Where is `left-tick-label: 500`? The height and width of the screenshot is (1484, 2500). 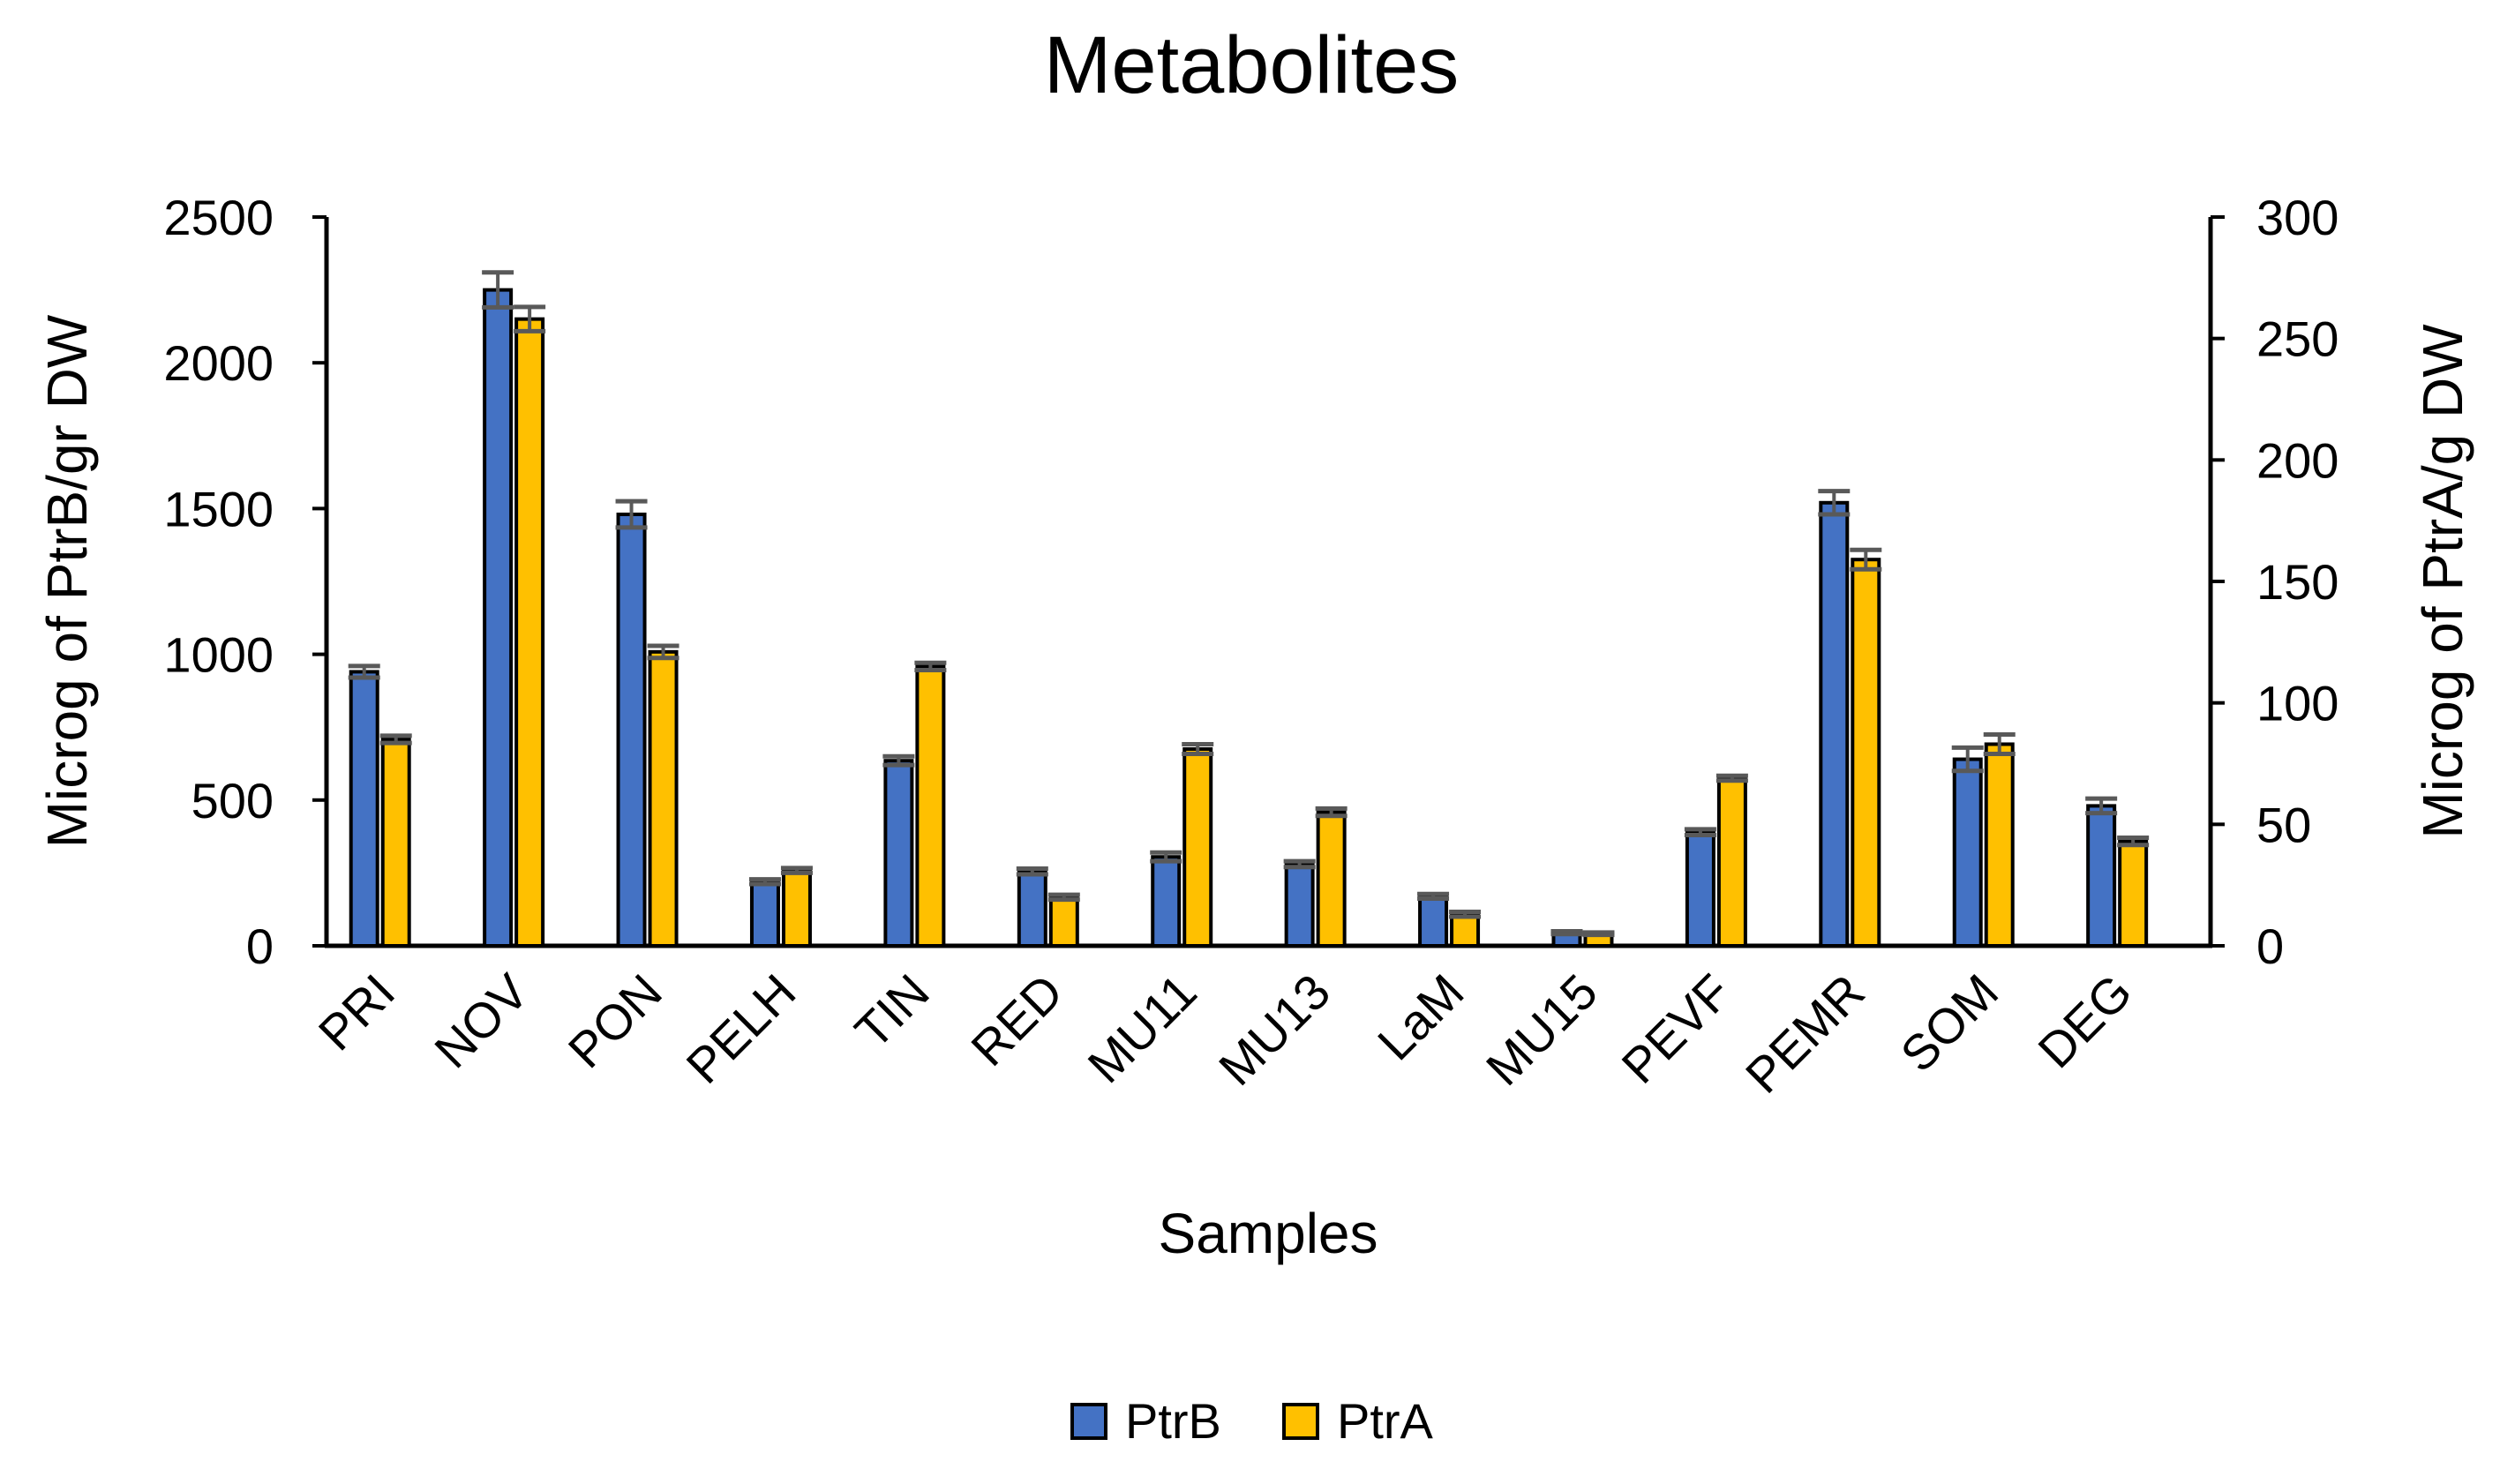
left-tick-label: 500 is located at coordinates (232, 800).